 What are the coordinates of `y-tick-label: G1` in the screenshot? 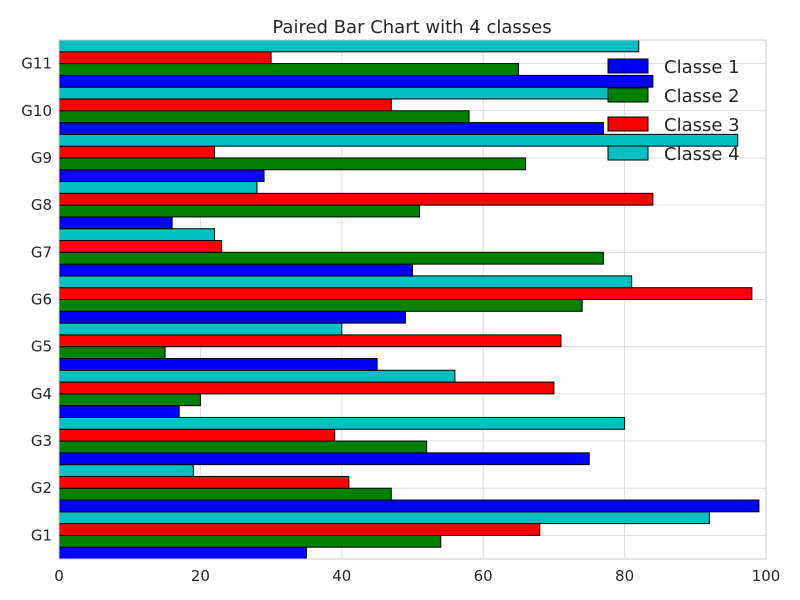 It's located at (41, 535).